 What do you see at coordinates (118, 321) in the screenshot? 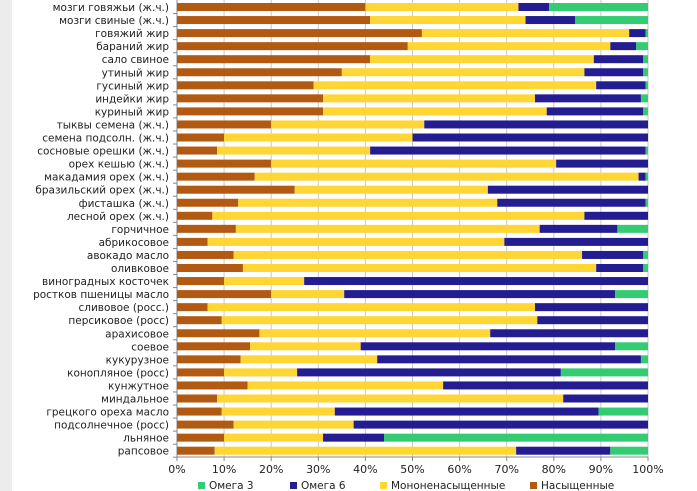
I see `category-label: персиковое (росс)` at bounding box center [118, 321].